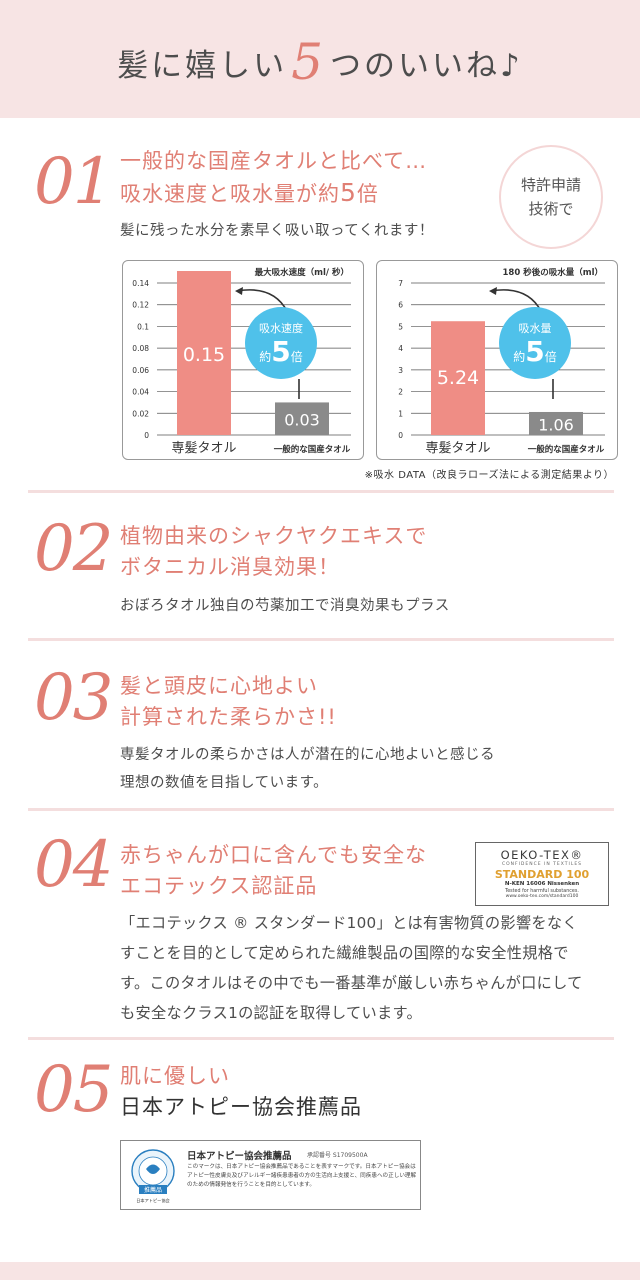  Describe the element at coordinates (73, 549) in the screenshot. I see `section-number-02: 02` at that location.